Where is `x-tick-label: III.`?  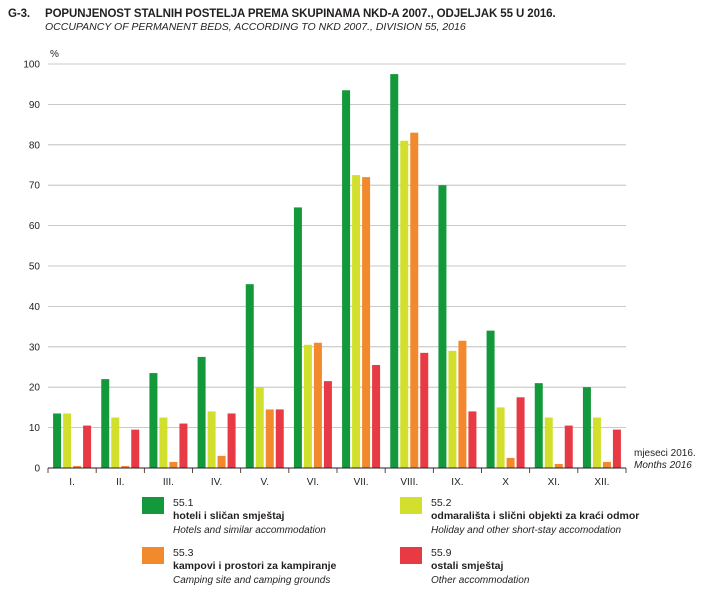
x-tick-label: III. is located at coordinates (168, 482).